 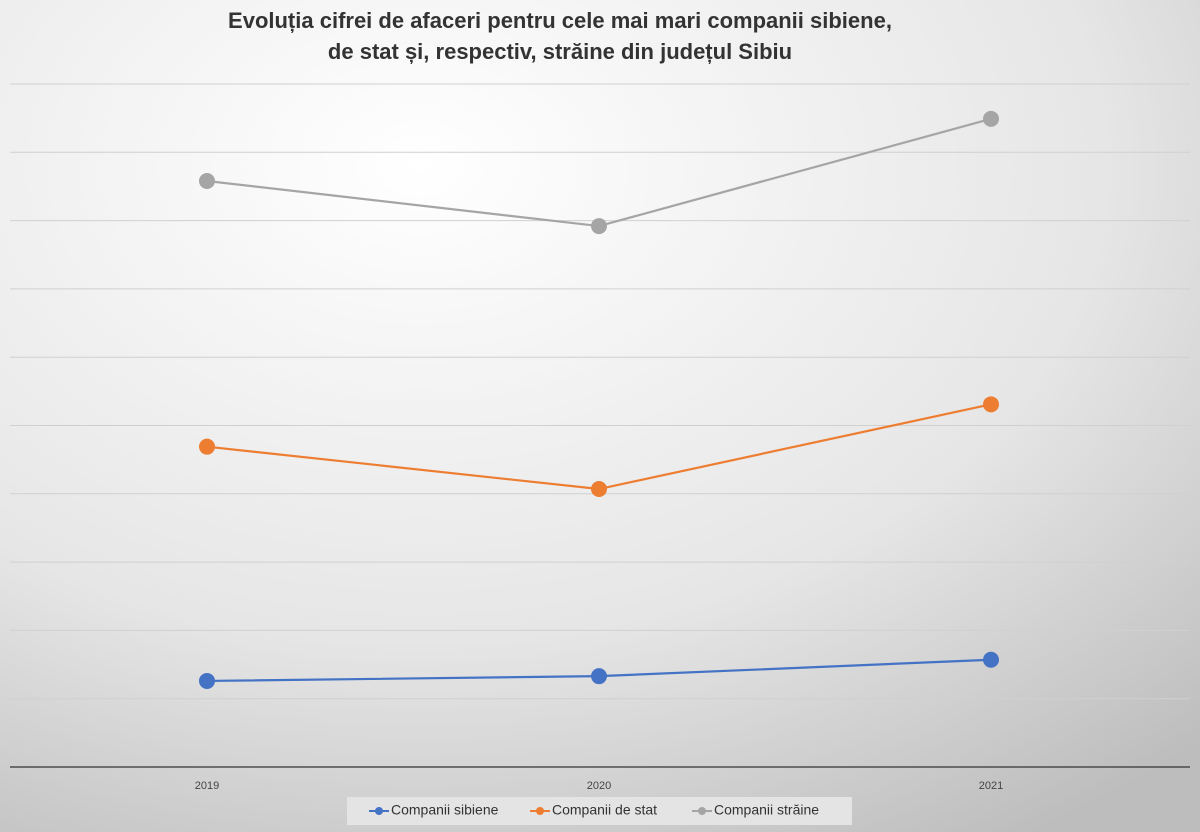 I want to click on legend-label: Companii străine, so click(x=766, y=810).